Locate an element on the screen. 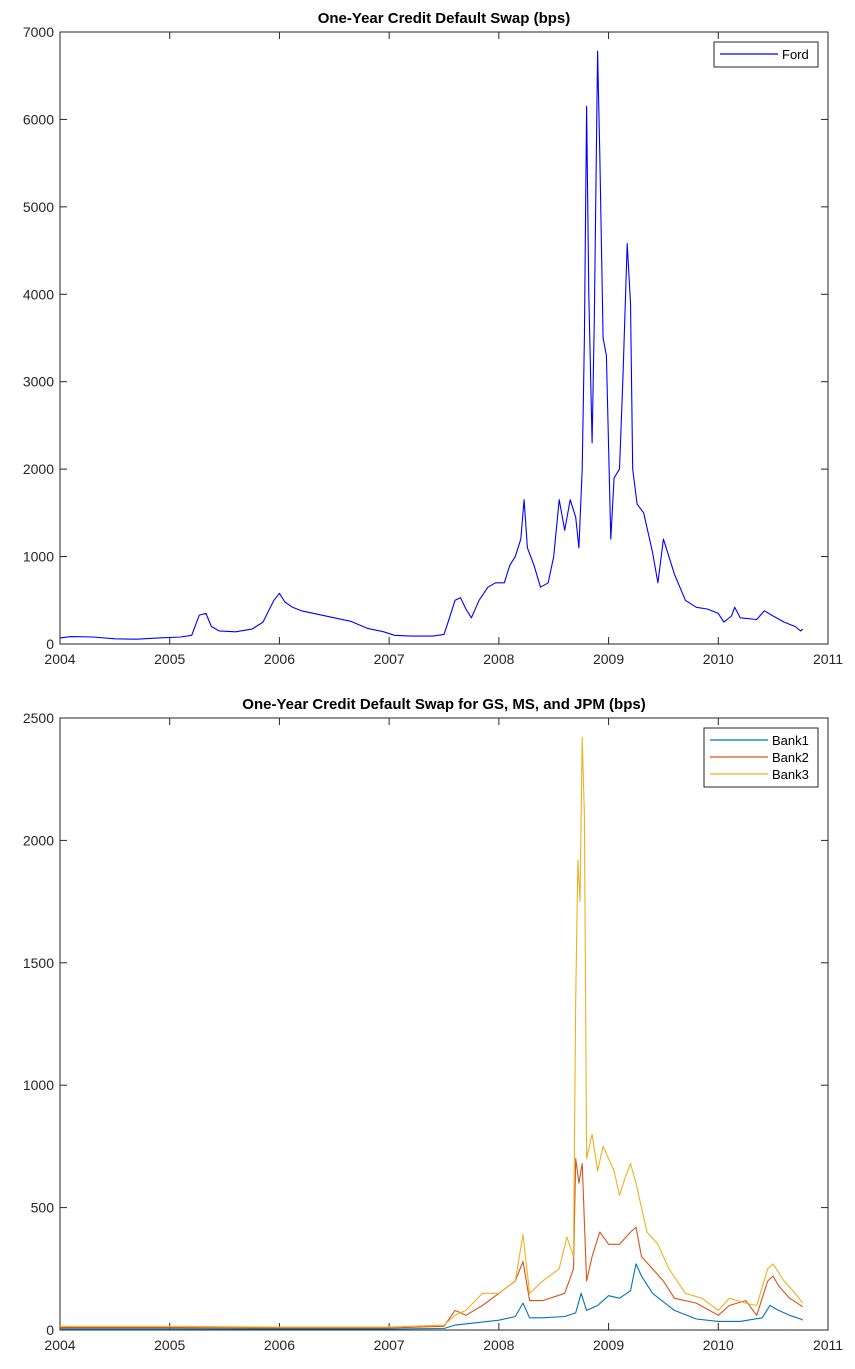  chart-title: One-Year Credit Default Swap (bps) is located at coordinates (444, 18).